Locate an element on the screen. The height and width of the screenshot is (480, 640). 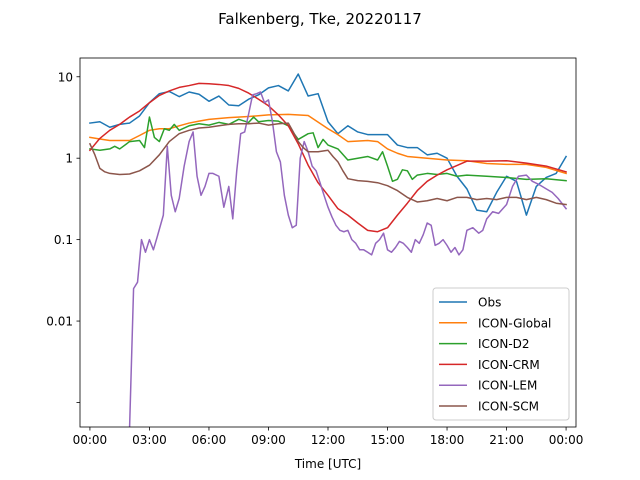
series-line-icon-d2 is located at coordinates (328, 149).